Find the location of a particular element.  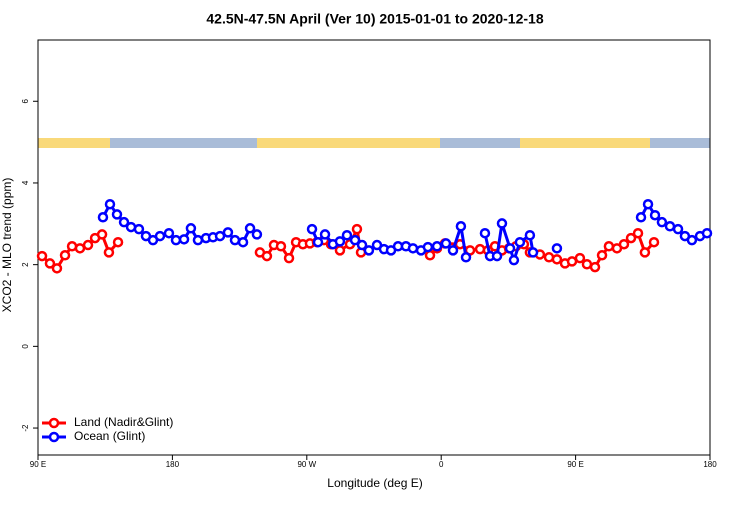

y-tick-label: 0 is located at coordinates (25, 346).